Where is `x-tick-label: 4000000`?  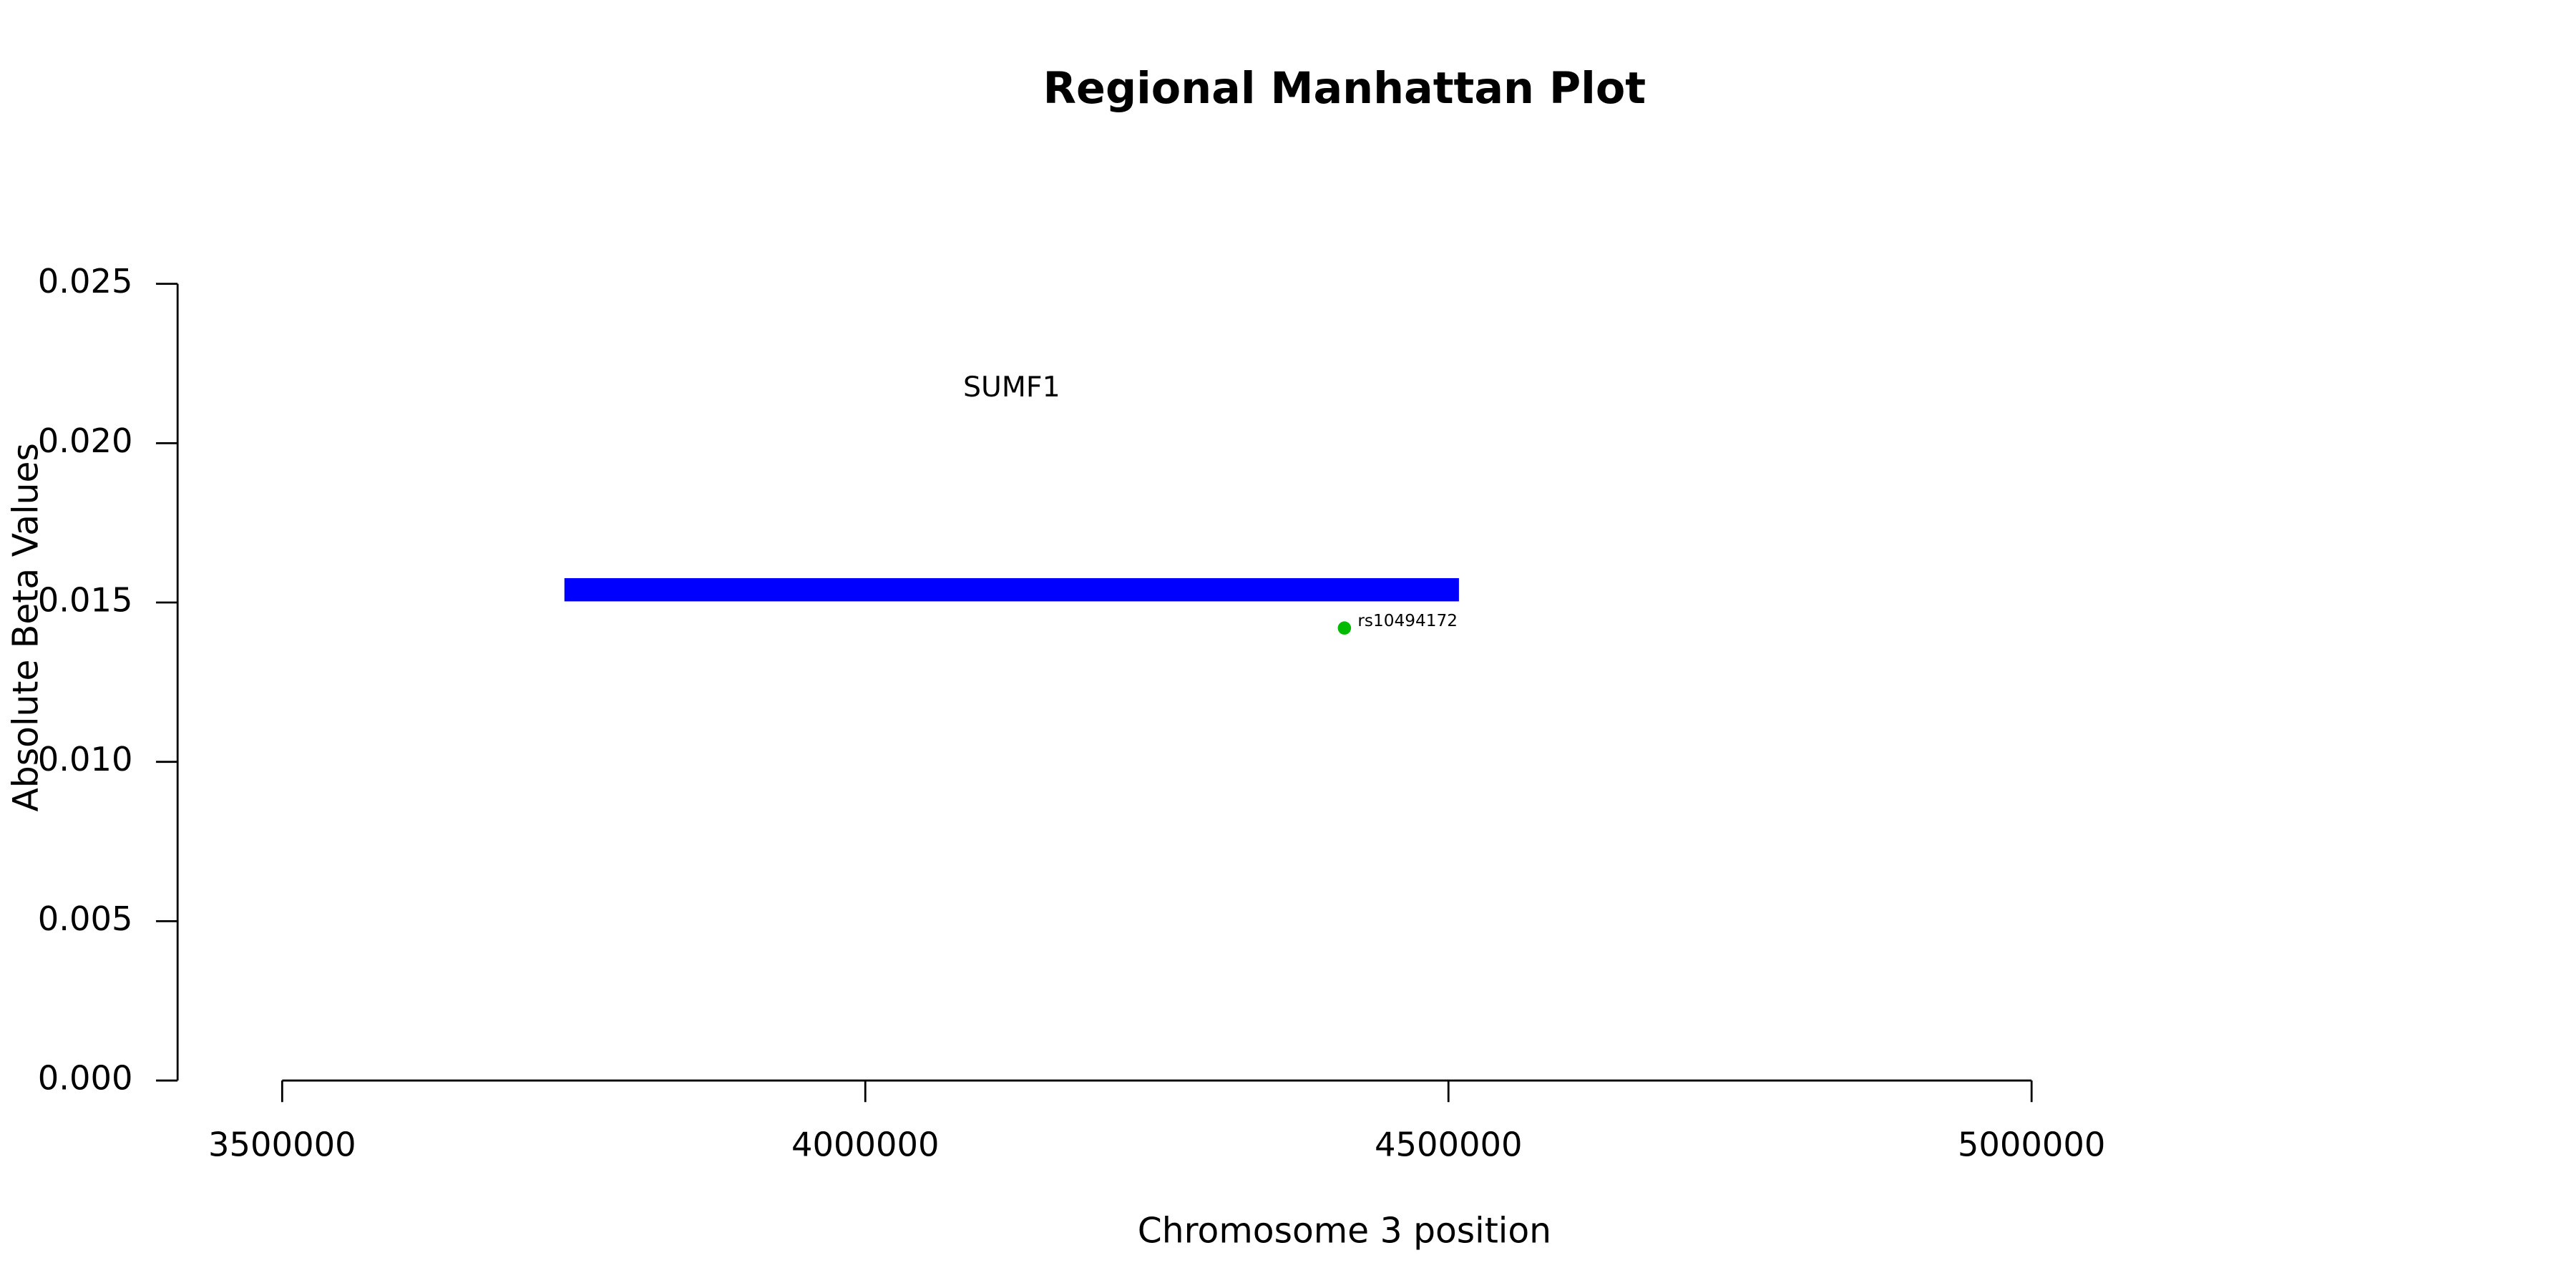
x-tick-label: 4000000 is located at coordinates (865, 1144).